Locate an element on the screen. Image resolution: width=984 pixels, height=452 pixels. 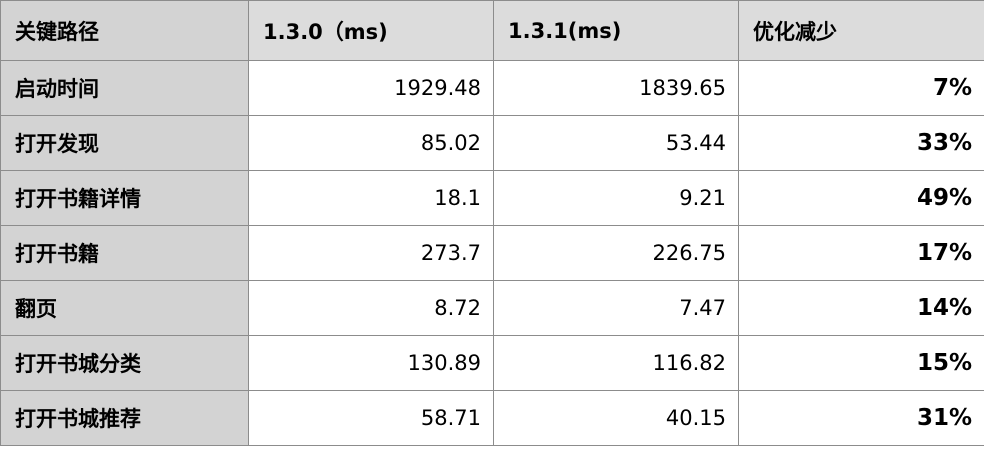
table-row: 打开书籍 273.7 226.75 17% is located at coordinates (492, 253).